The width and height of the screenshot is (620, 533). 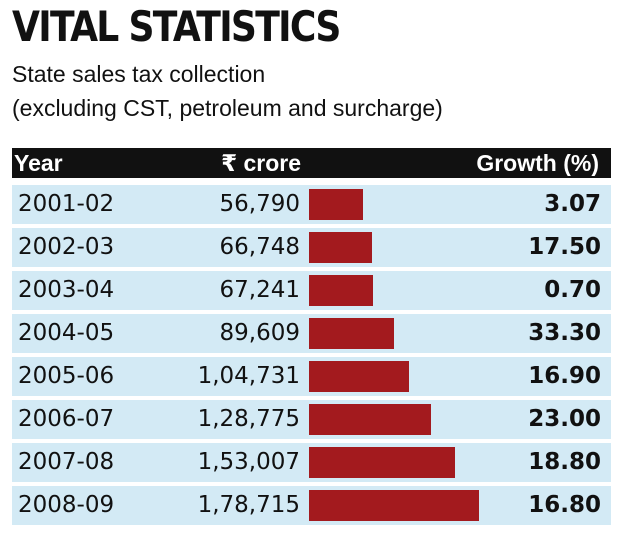 I want to click on table-row: 2004-05 89,609 33.30, so click(x=311, y=333).